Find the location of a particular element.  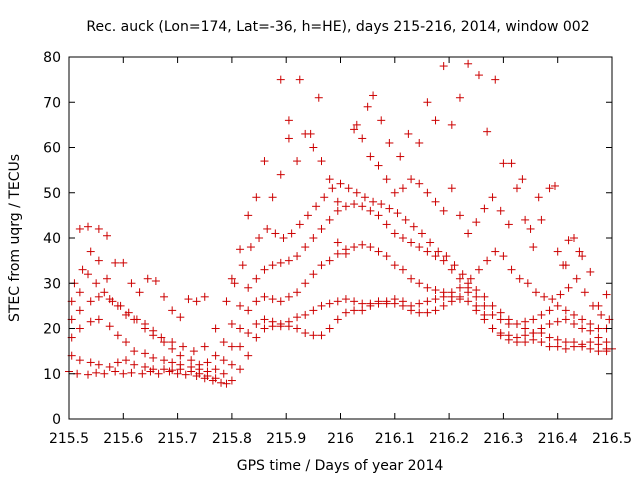

y-tick-label: 40 is located at coordinates (52, 239).